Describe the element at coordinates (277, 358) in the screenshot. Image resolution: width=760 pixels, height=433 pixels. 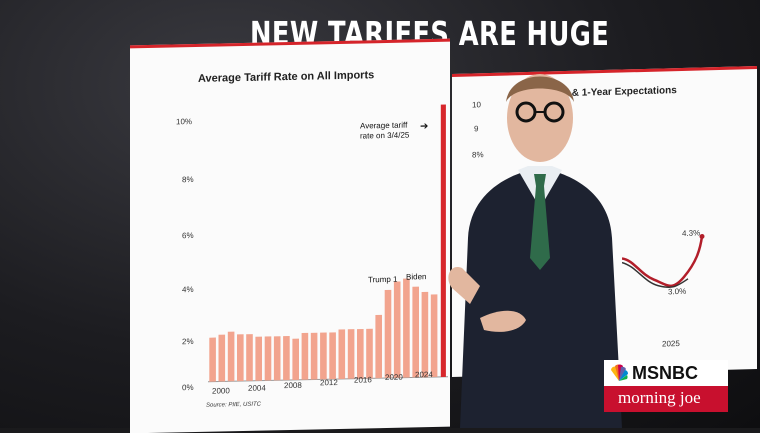
I see `bar-2007` at that location.